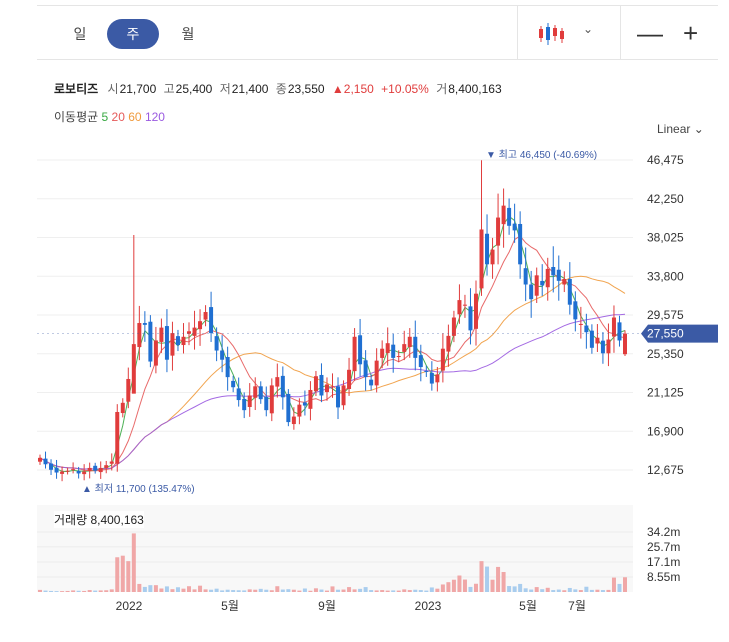  Describe the element at coordinates (663, 532) in the screenshot. I see `volume-tick-label: 34.2m` at that location.